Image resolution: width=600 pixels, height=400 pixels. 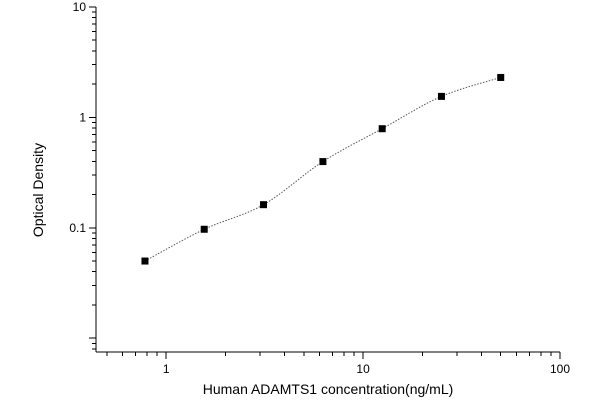 I want to click on x-tick-label-100: 100, so click(x=560, y=369).